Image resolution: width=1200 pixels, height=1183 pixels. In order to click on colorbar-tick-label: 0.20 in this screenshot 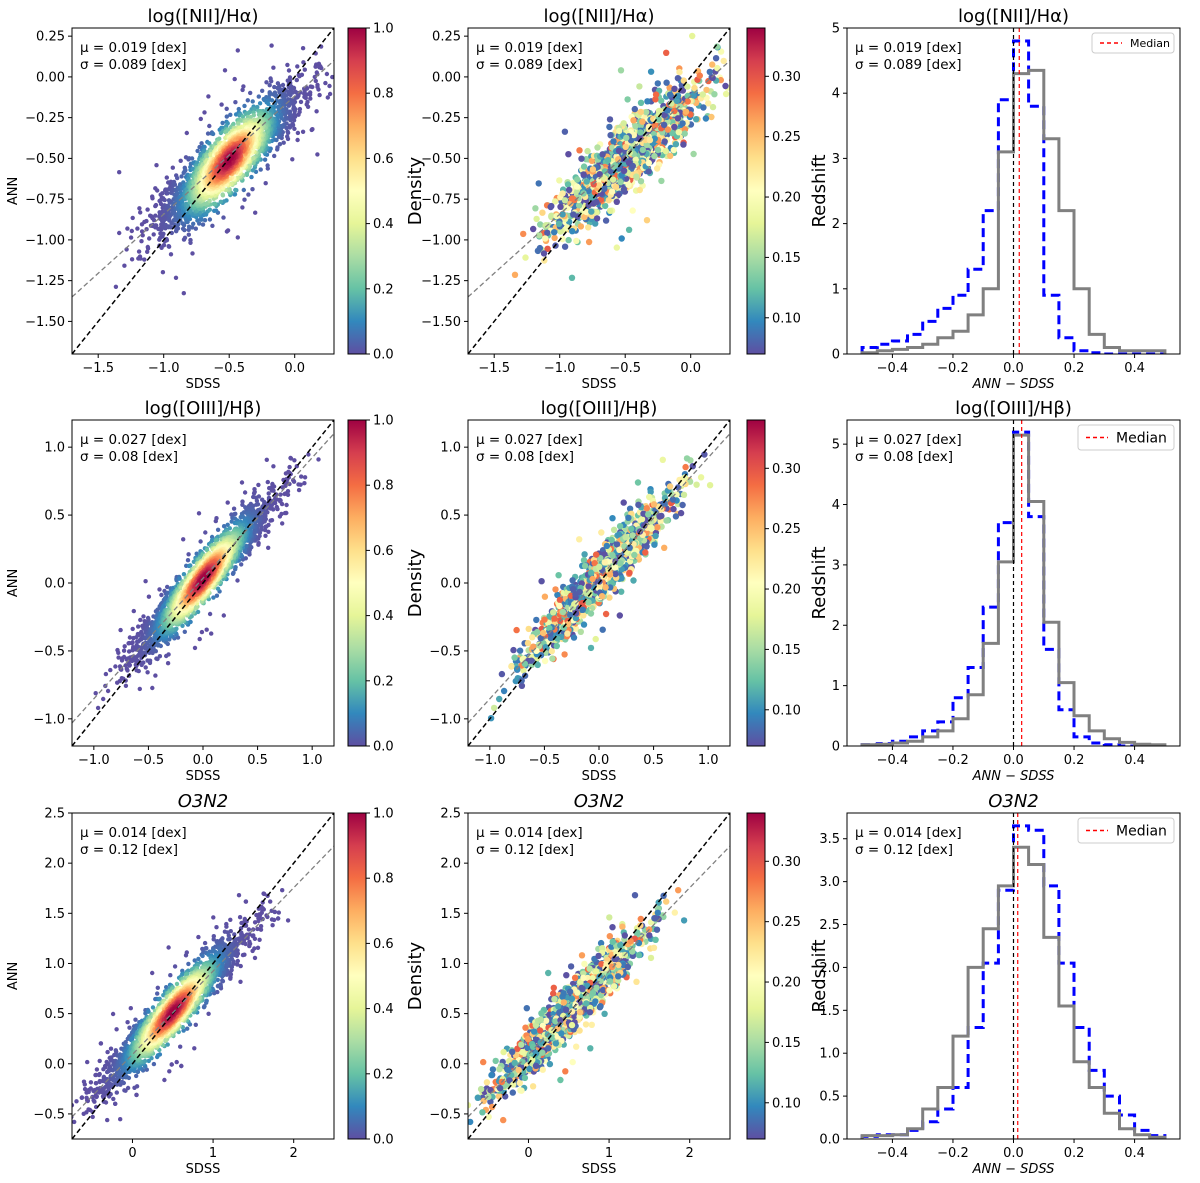, I will do `click(786, 198)`.